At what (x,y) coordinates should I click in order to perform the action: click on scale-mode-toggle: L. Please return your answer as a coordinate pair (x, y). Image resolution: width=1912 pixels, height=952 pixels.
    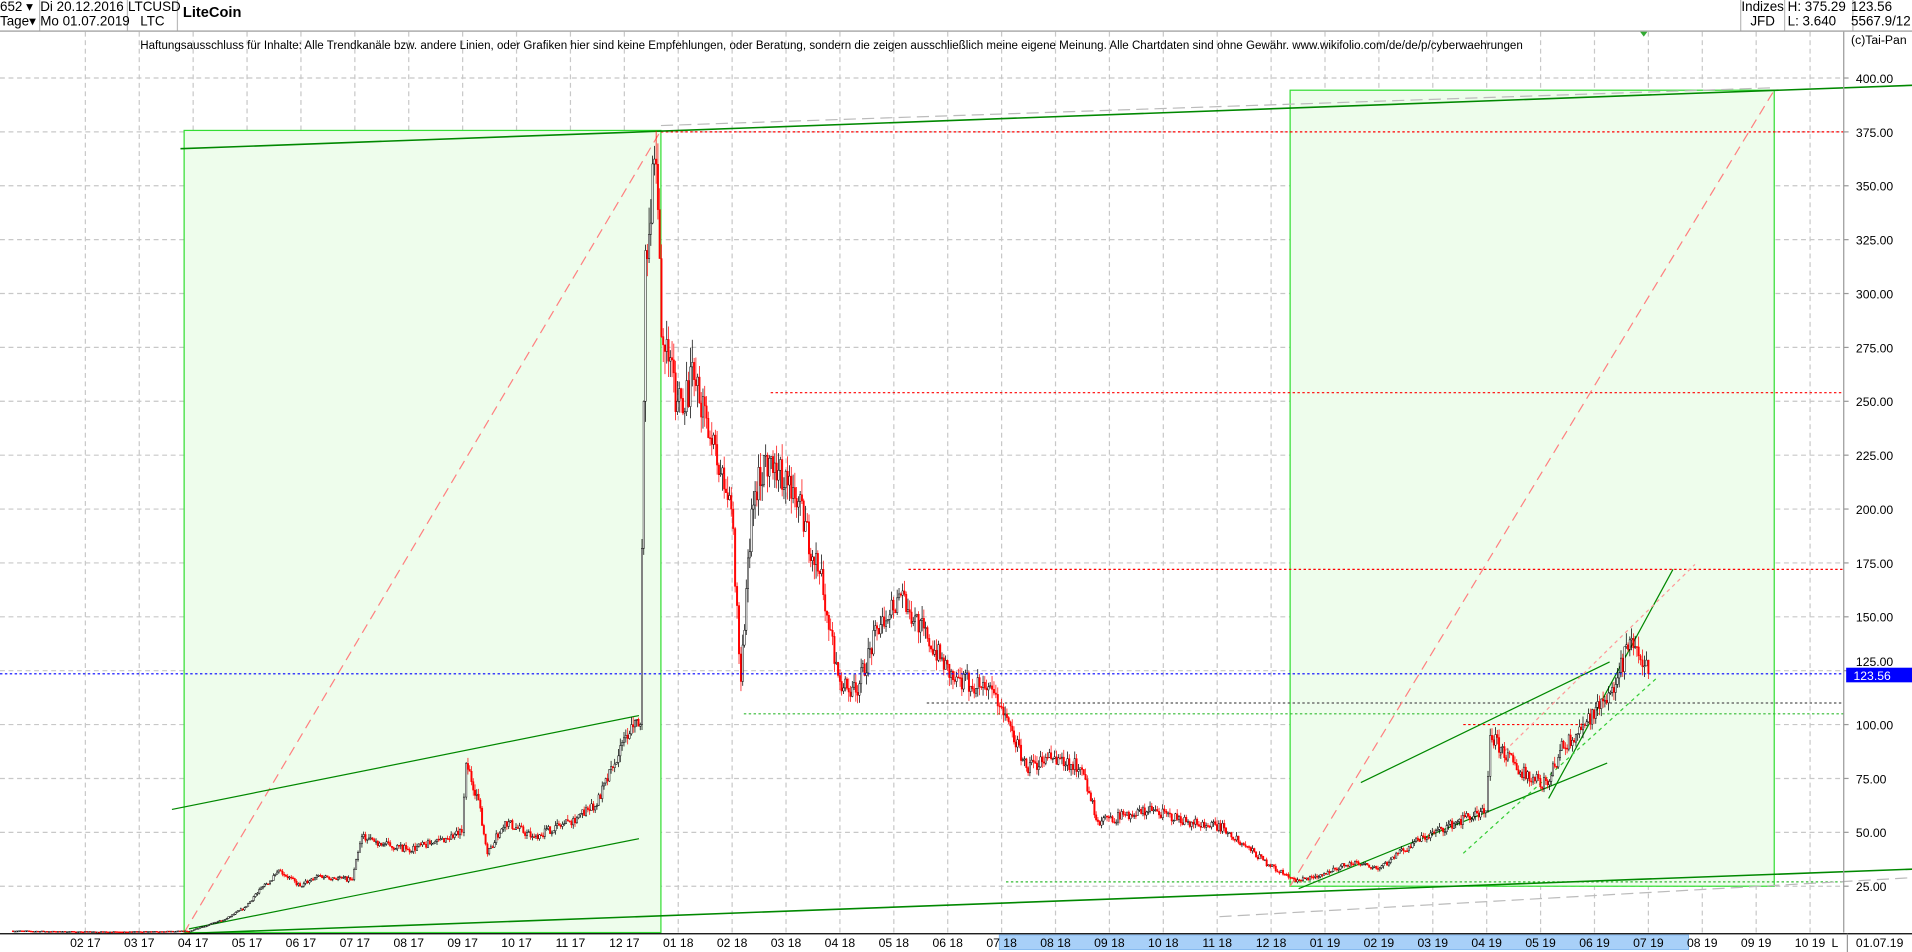
    Looking at the image, I should click on (1835, 943).